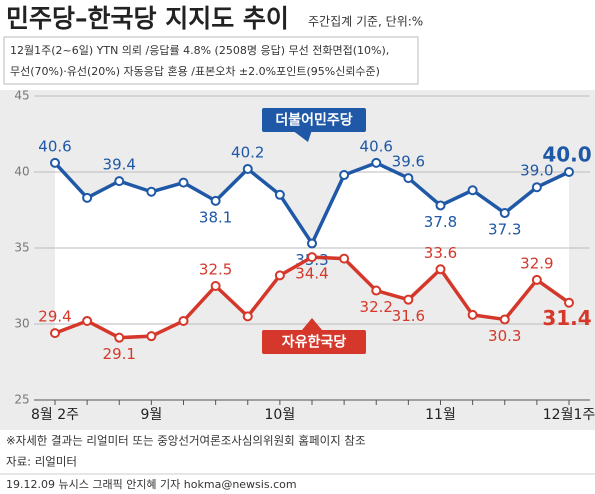  Describe the element at coordinates (247, 152) in the screenshot. I see `data-label: 40.2` at that location.